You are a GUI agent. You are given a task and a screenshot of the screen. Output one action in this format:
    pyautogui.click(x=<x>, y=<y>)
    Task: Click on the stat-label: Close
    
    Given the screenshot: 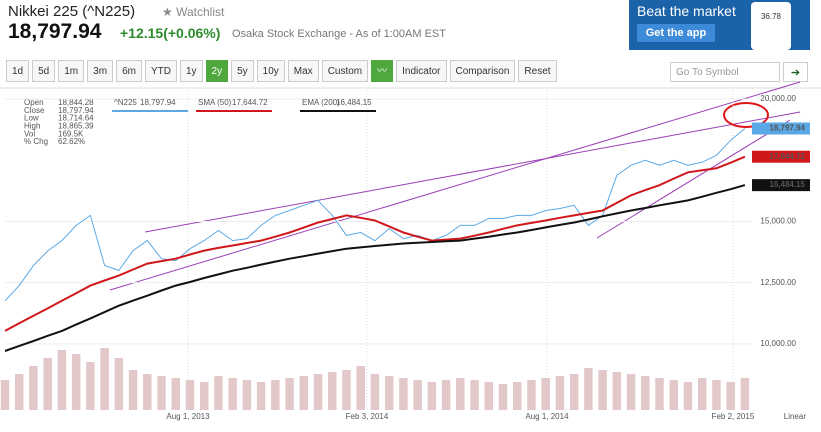 What is the action you would take?
    pyautogui.click(x=34, y=110)
    